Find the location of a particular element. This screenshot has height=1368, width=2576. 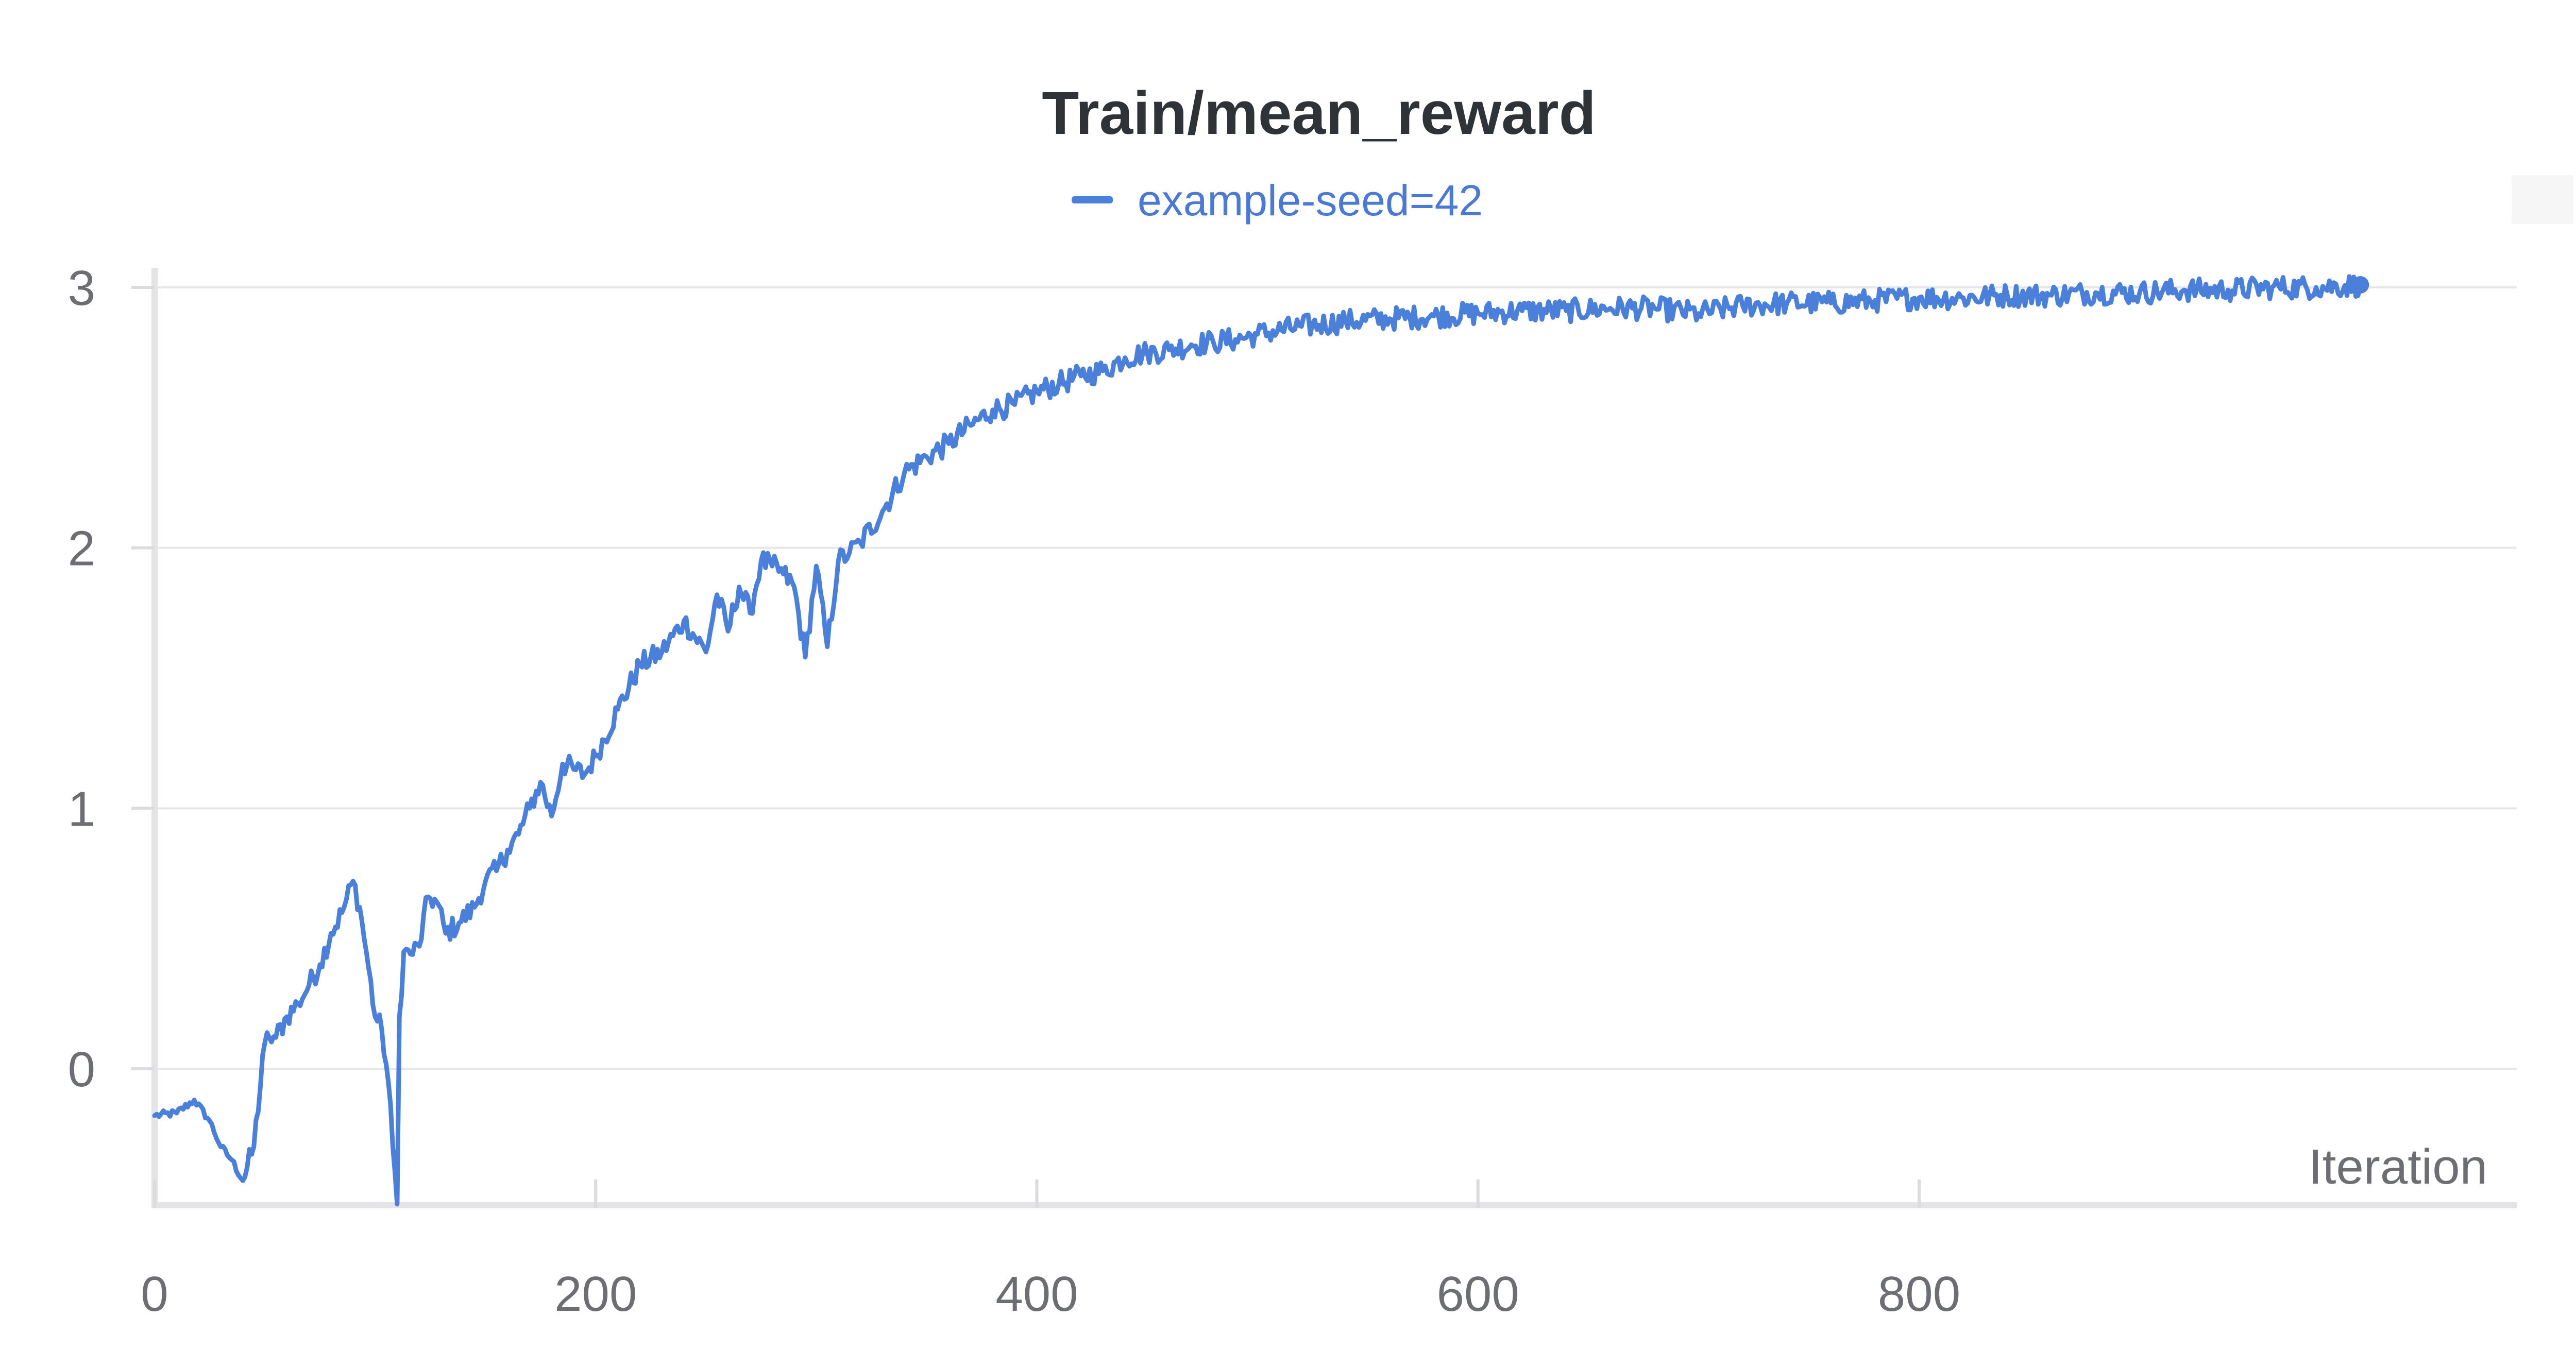

legend-swatch is located at coordinates (1092, 199).